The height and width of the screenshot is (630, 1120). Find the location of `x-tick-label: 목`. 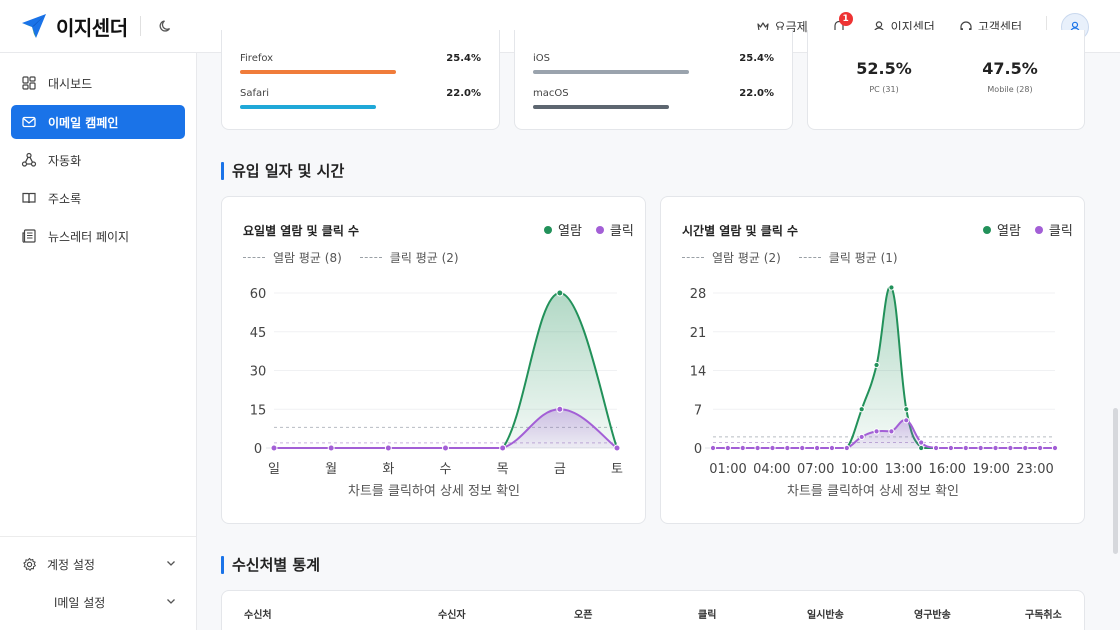

x-tick-label: 목 is located at coordinates (503, 469).